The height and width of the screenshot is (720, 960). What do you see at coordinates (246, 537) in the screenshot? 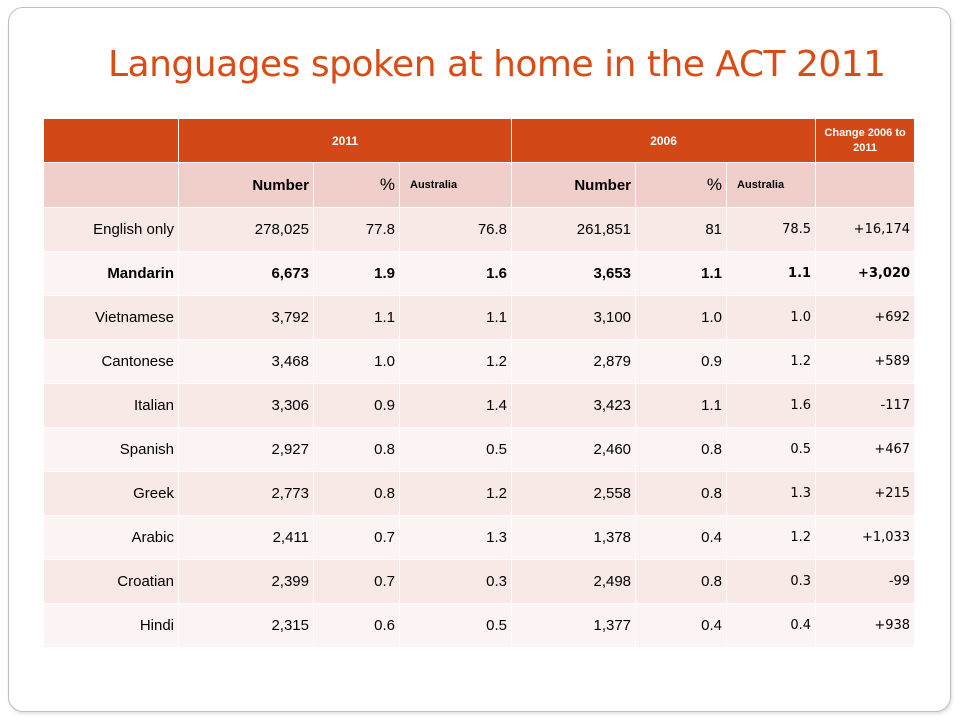
I see `number-2011-cell: 2,411` at bounding box center [246, 537].